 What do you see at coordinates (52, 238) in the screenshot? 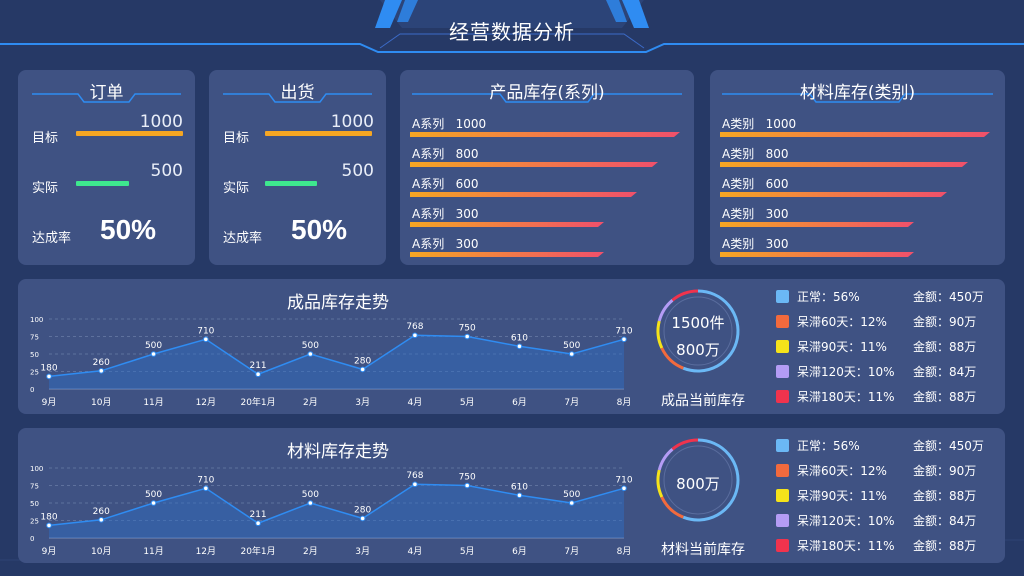
I see `orders-rate-label: 达成率` at bounding box center [52, 238].